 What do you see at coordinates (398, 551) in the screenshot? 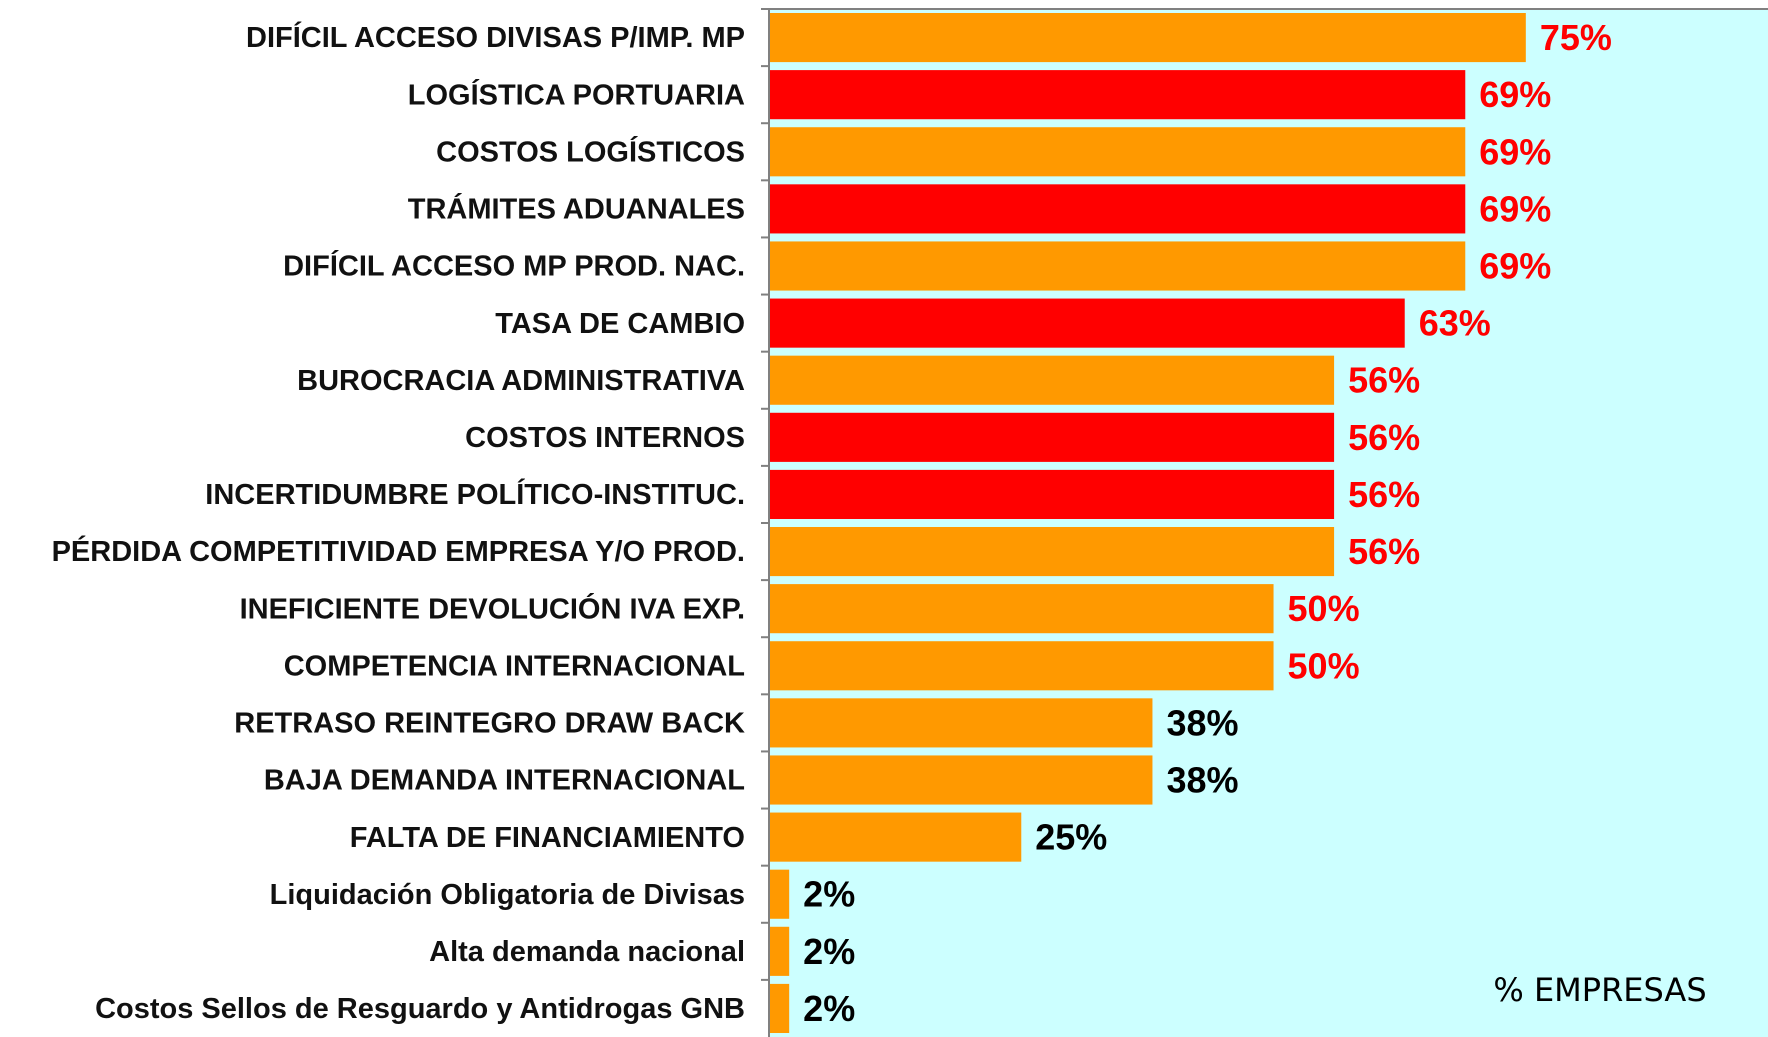
I see `category-label: PÉRDIDA COMPETITIVIDAD EMPRESA Y/O PROD.` at bounding box center [398, 551].